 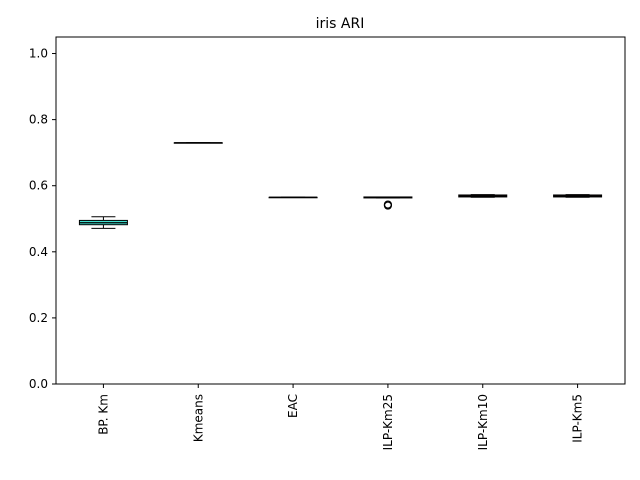 What do you see at coordinates (38, 186) in the screenshot?
I see `y-tick-label-3: 0.6` at bounding box center [38, 186].